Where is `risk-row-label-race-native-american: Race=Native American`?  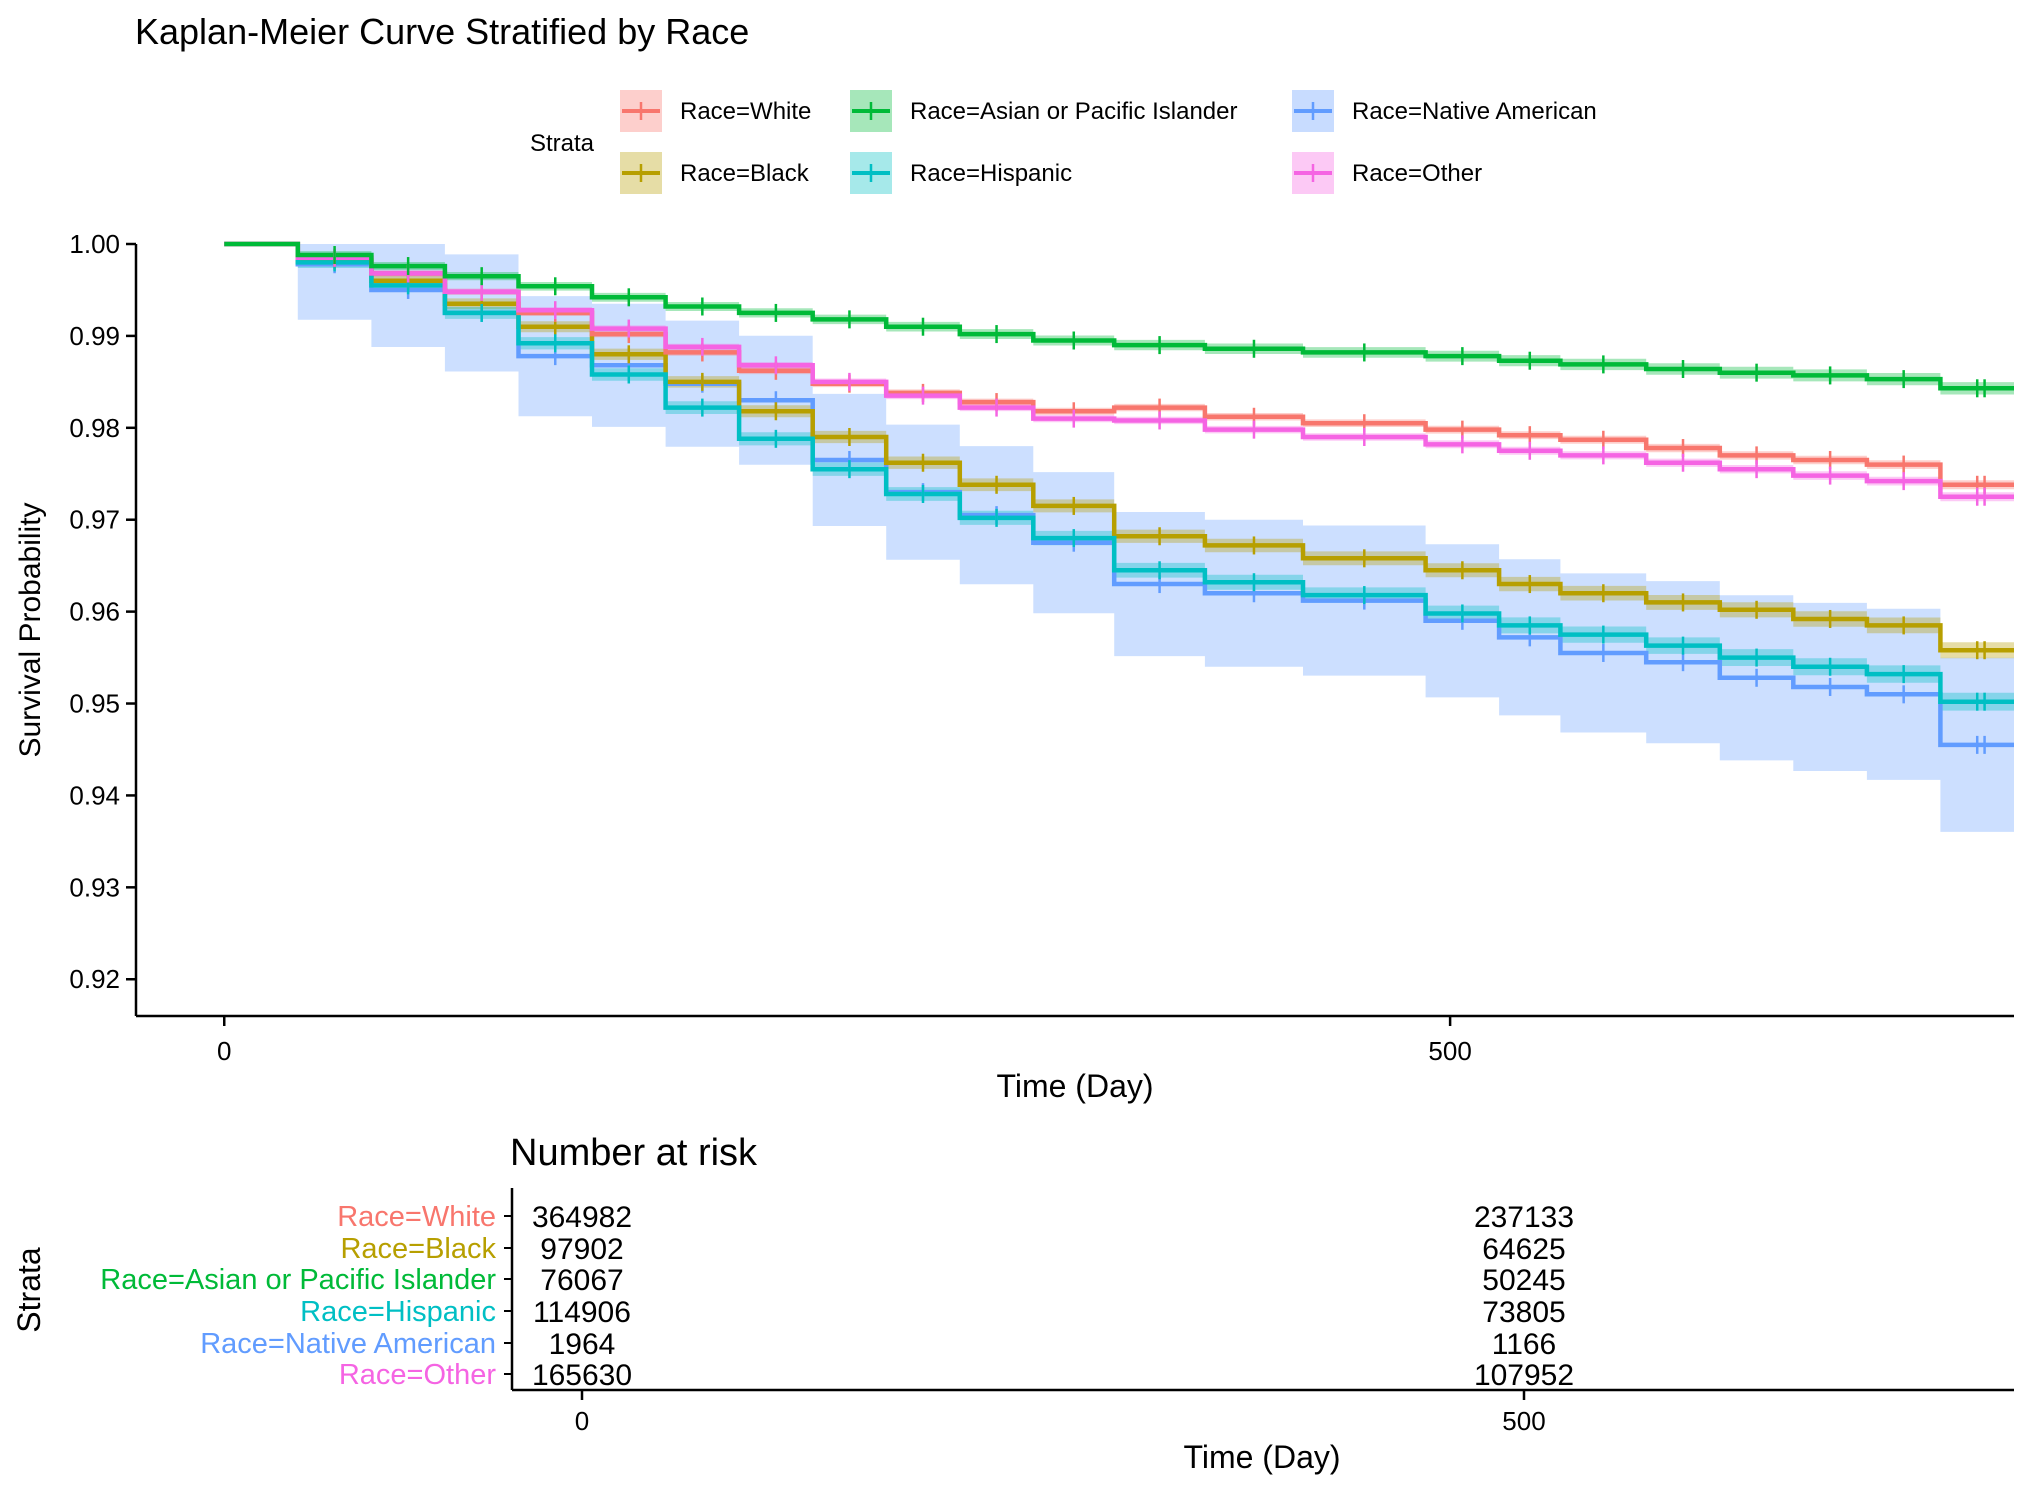
risk-row-label-race-native-american: Race=Native American is located at coordinates (348, 1344).